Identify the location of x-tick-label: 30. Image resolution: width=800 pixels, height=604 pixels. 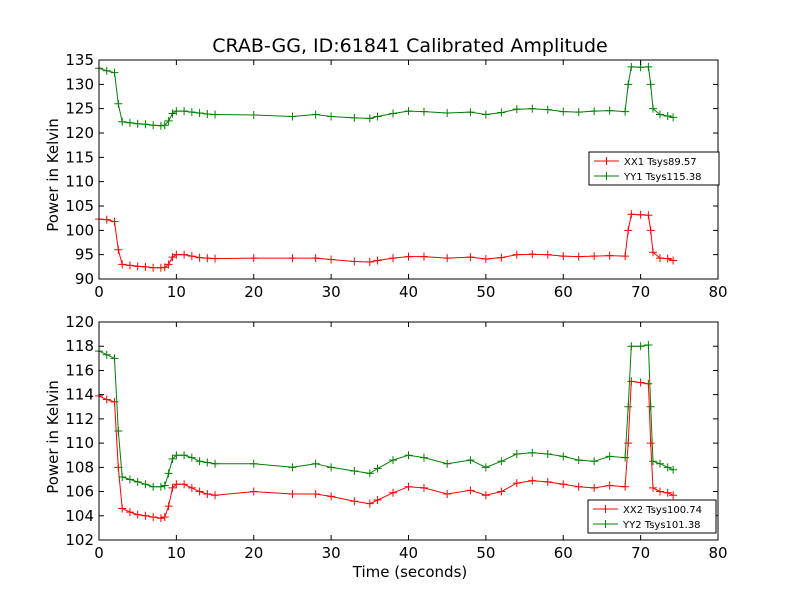
(331, 553).